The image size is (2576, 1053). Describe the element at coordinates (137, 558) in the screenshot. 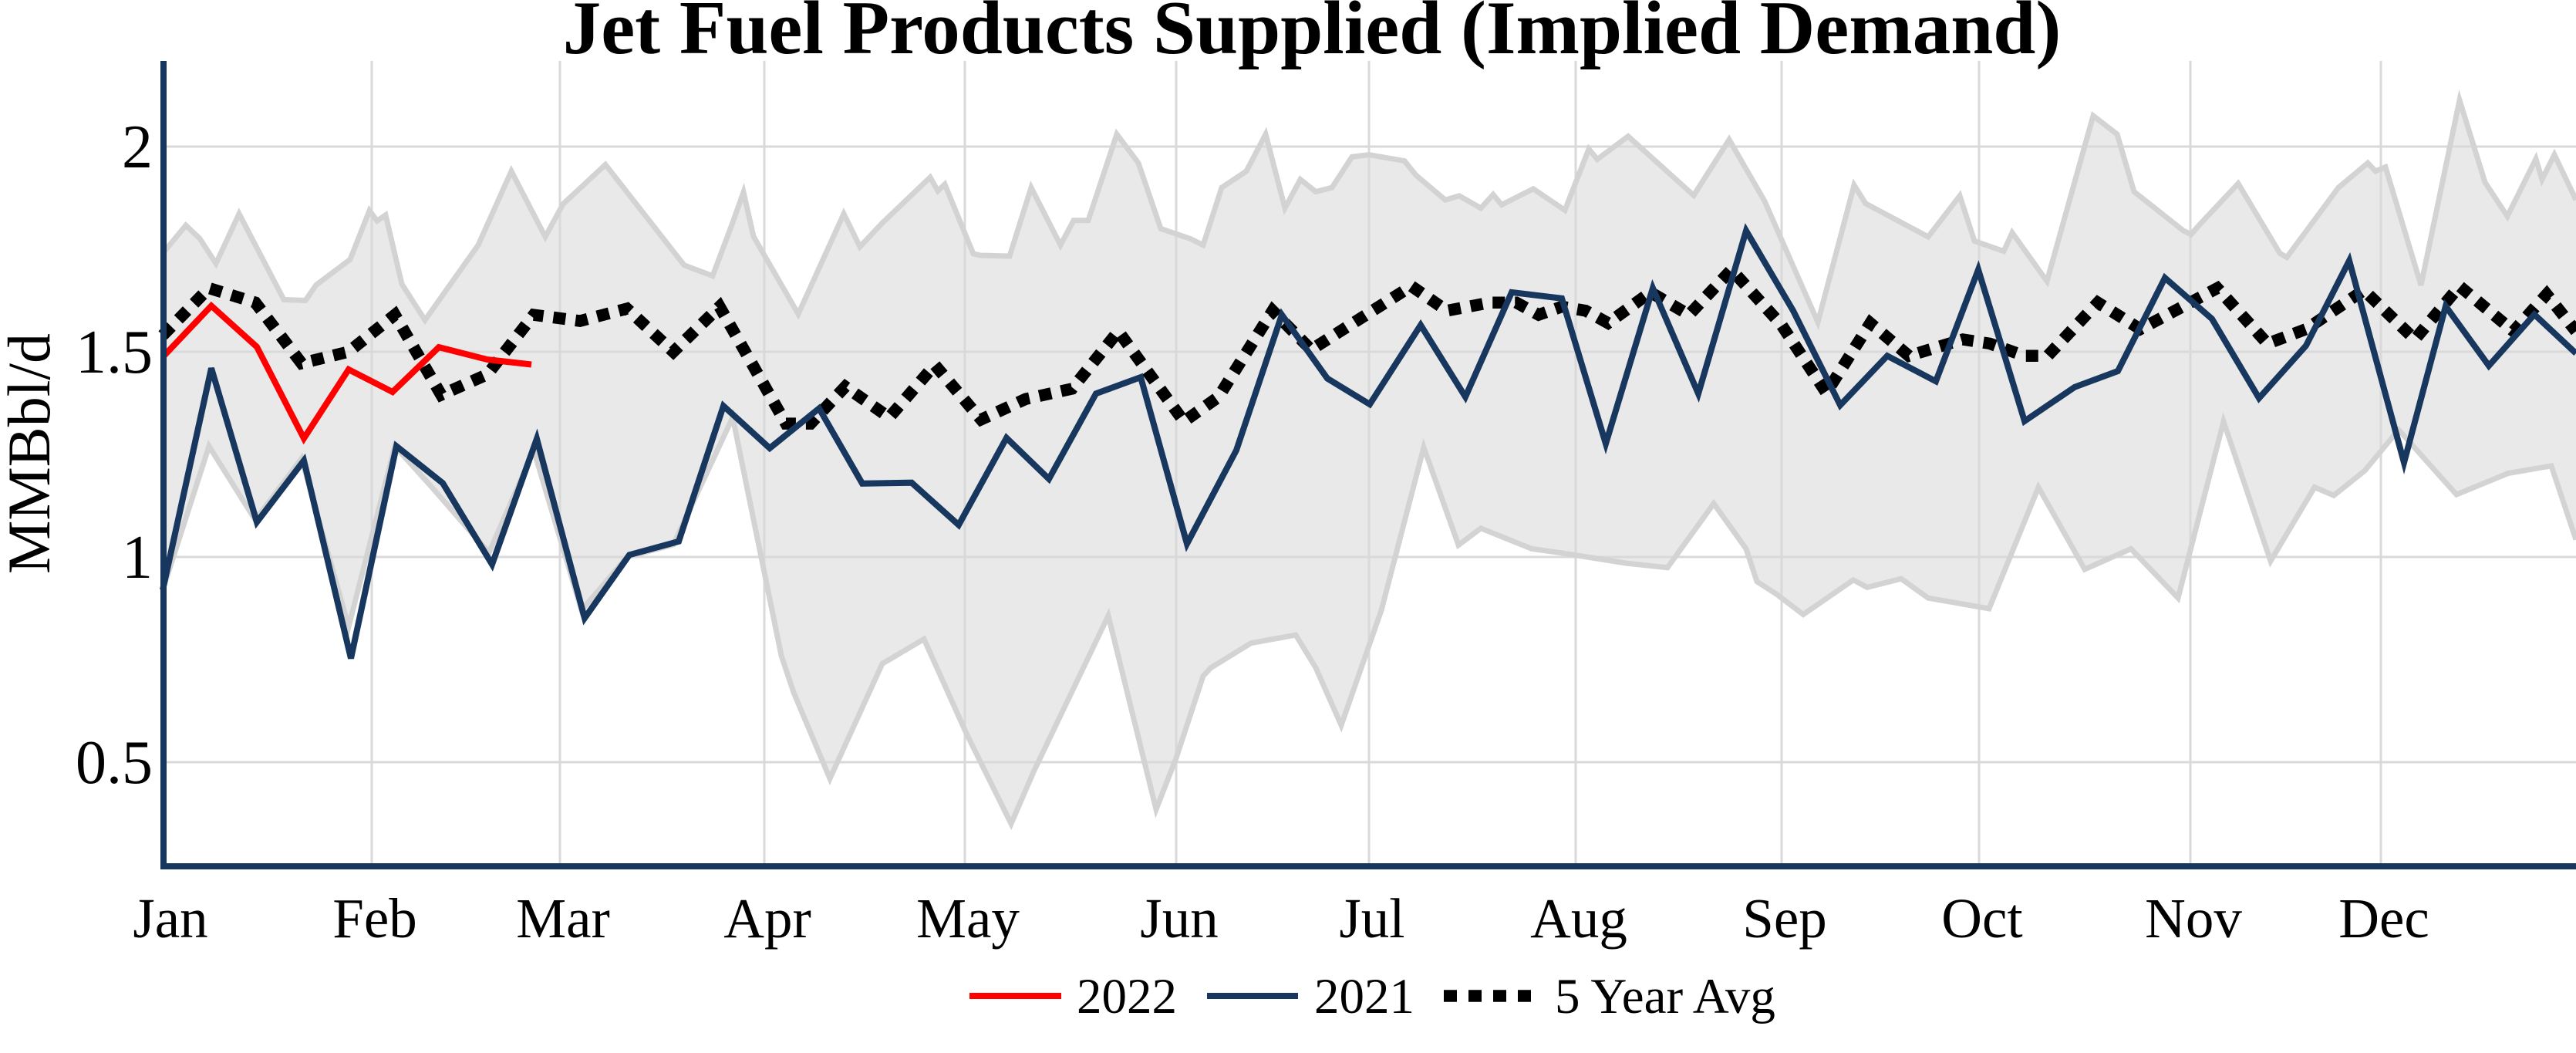

I see `svg-text: 1` at that location.